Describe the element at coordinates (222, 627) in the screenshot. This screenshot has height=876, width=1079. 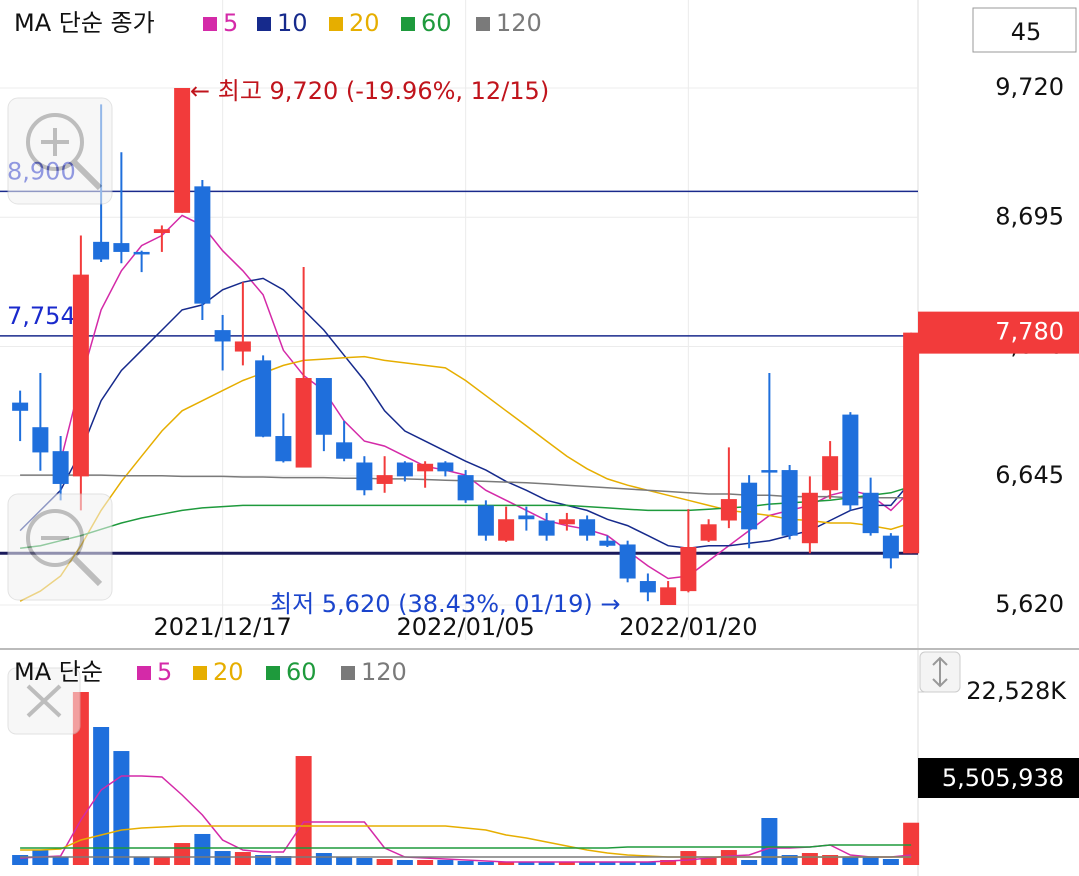
I see `x-tick-label: 2021/12/17` at that location.